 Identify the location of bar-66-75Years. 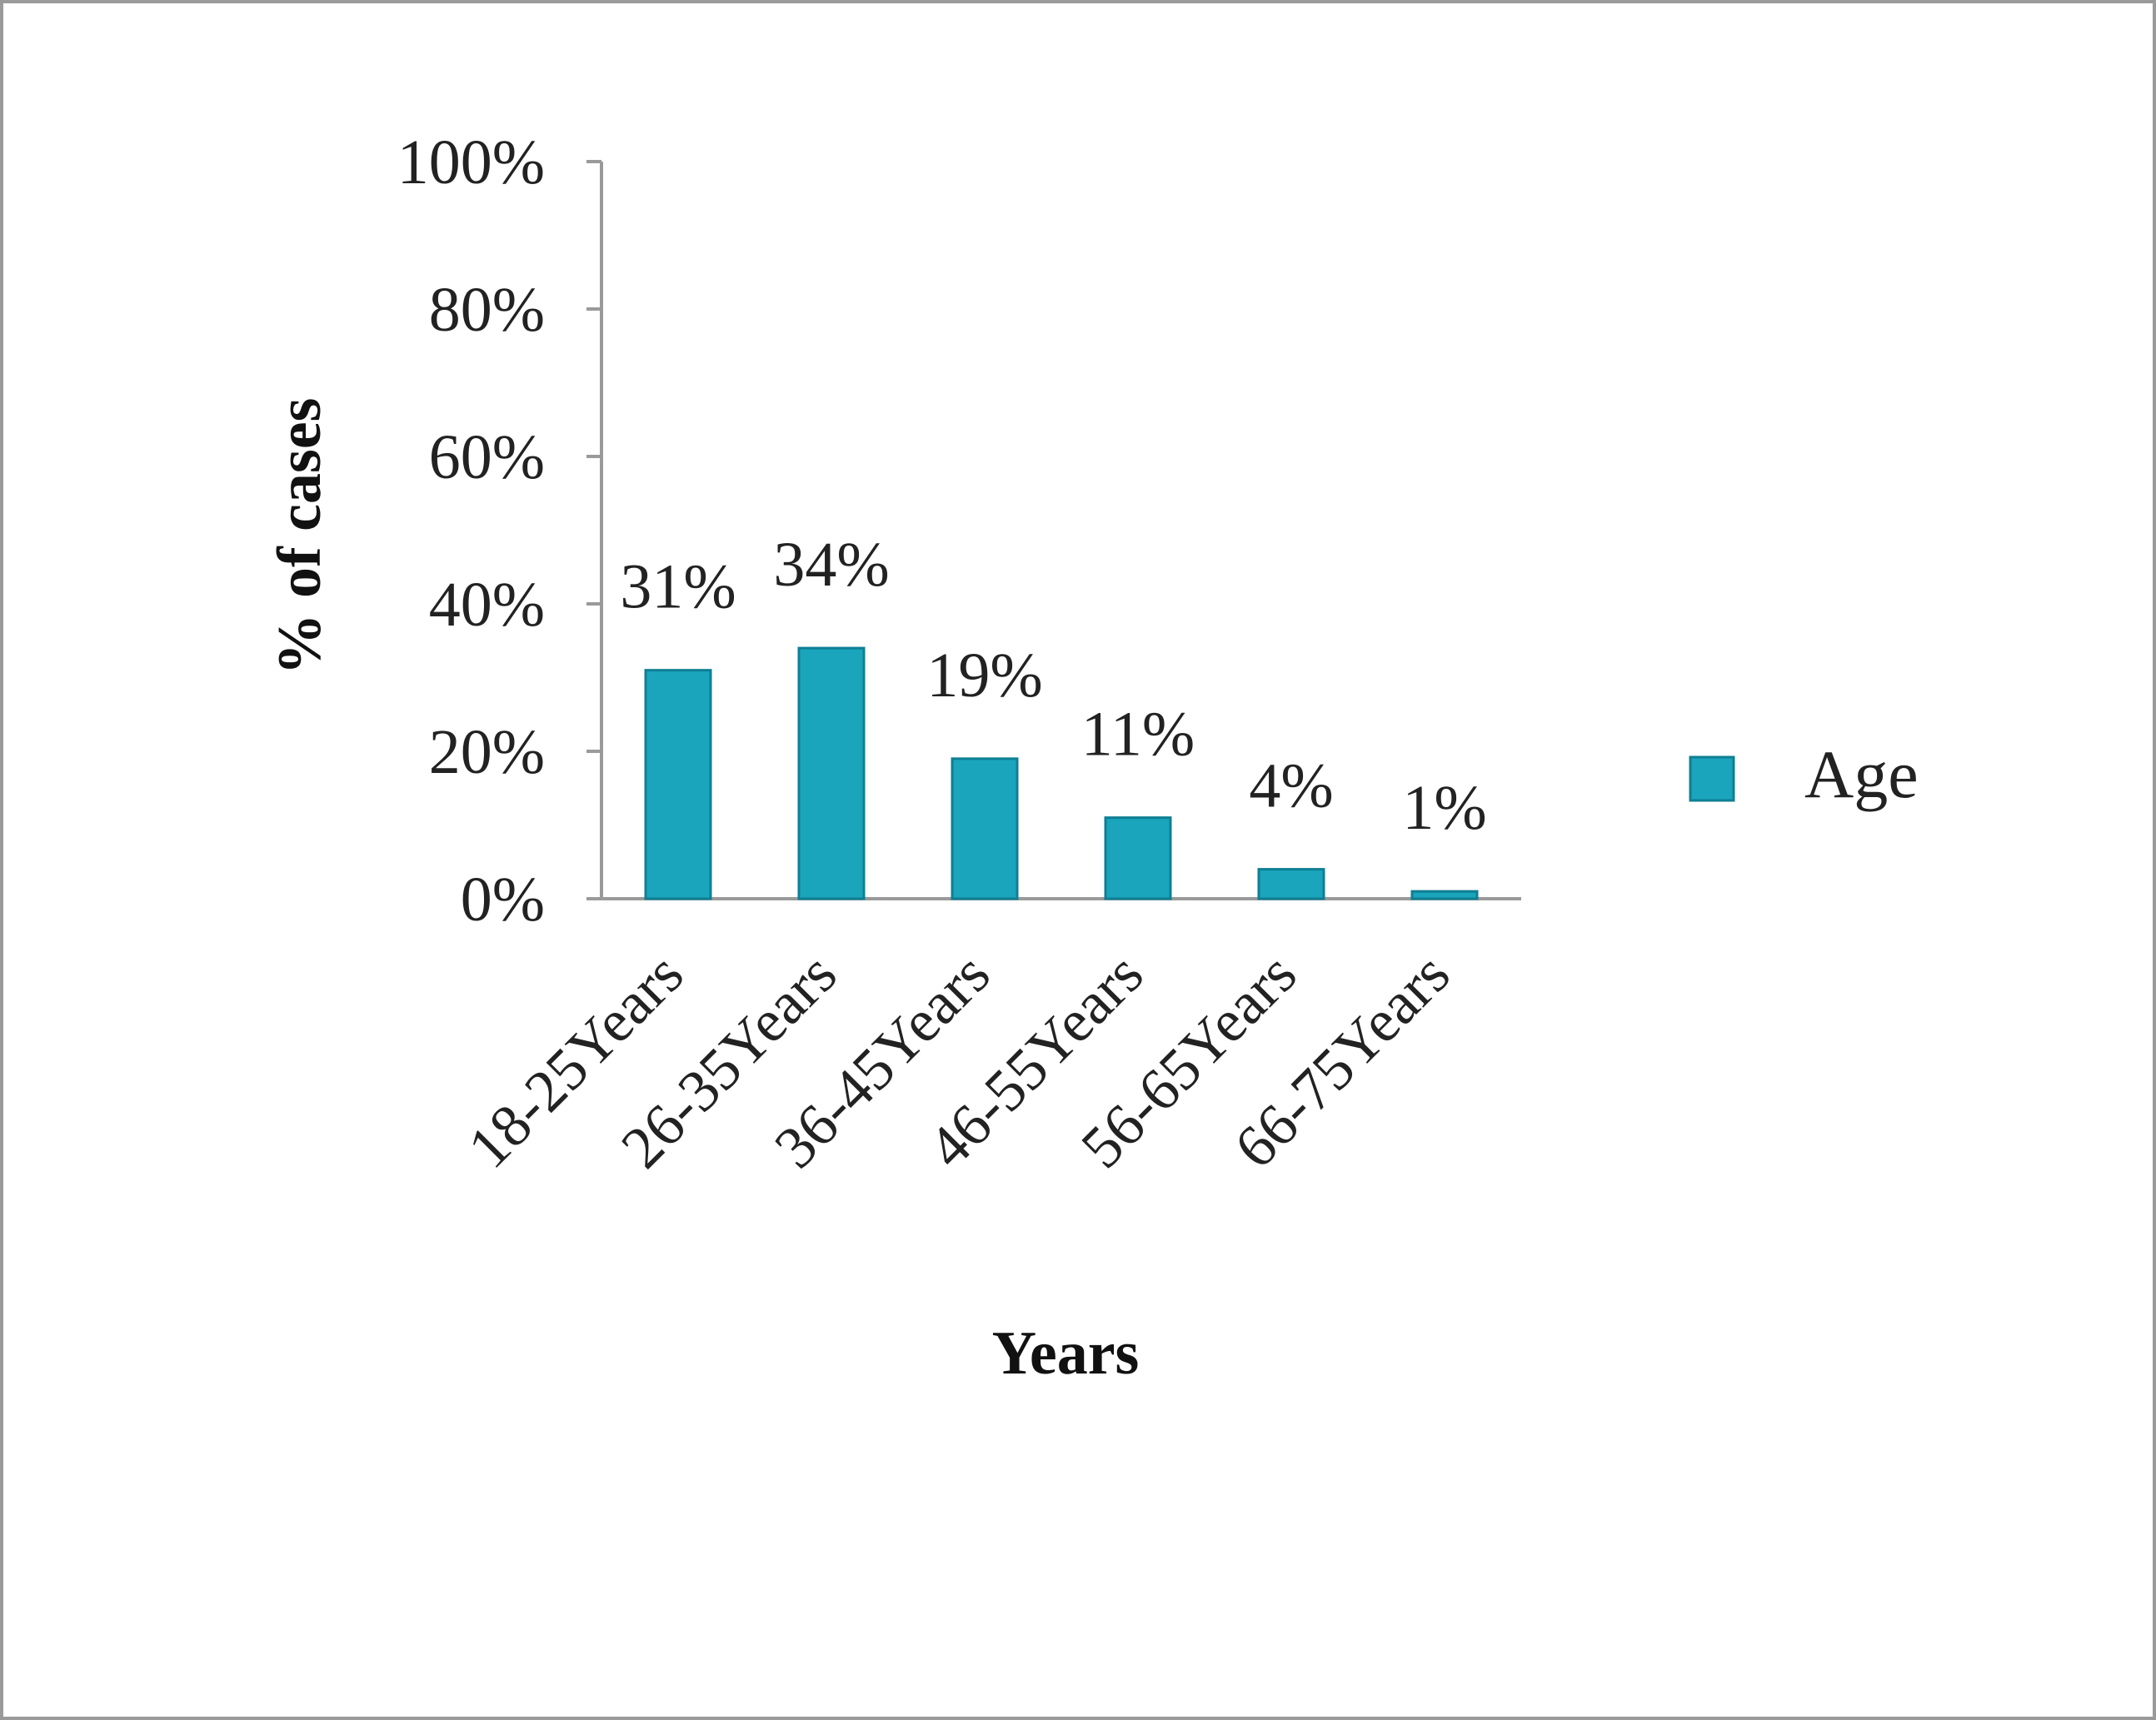
(1444, 895).